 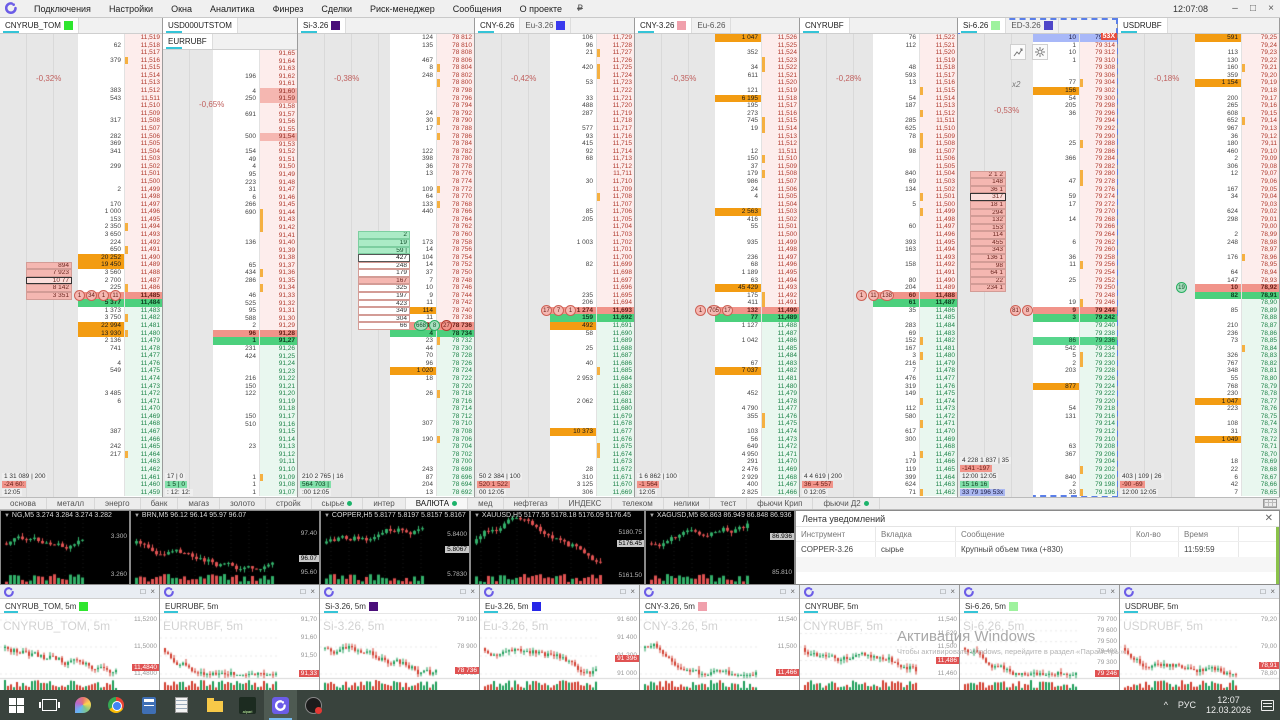 What do you see at coordinates (1037, 416) in the screenshot?
I see `ladder-row: 131 79 216` at bounding box center [1037, 416].